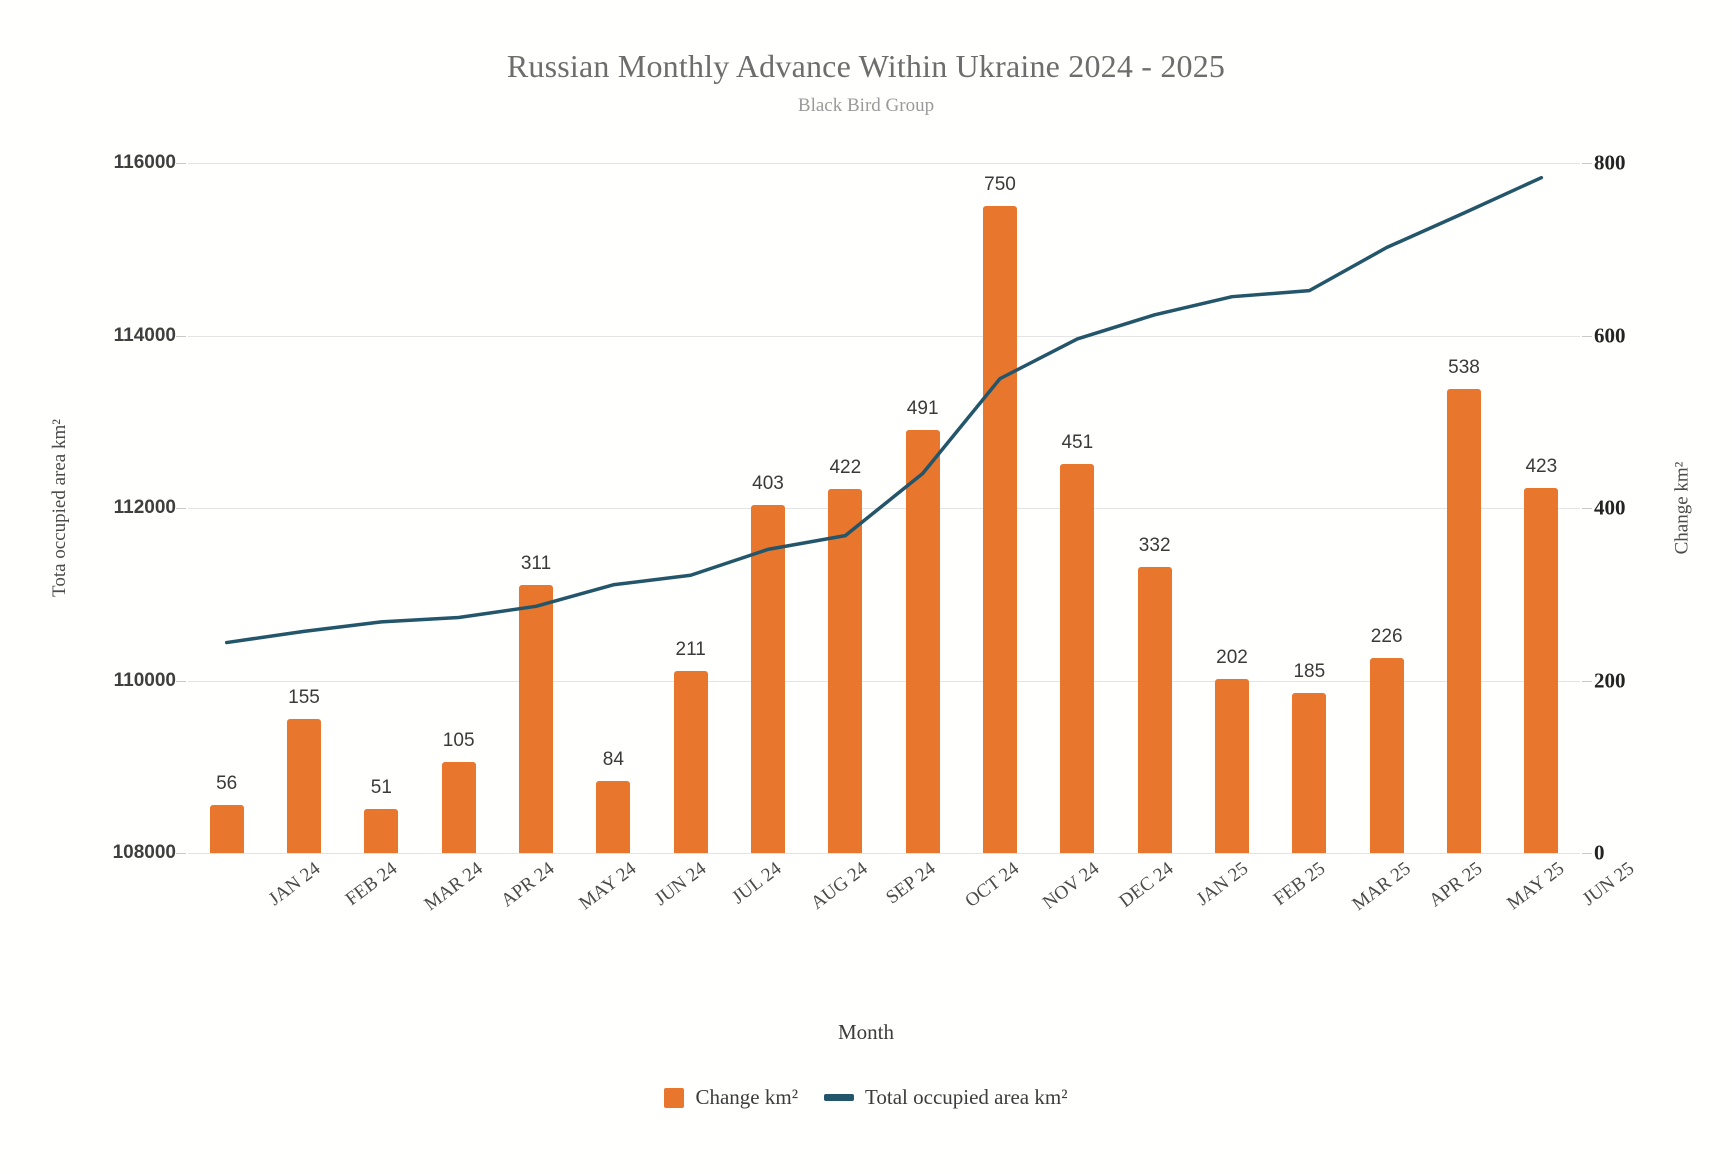  What do you see at coordinates (304, 698) in the screenshot?
I see `bar-value-label: 155` at bounding box center [304, 698].